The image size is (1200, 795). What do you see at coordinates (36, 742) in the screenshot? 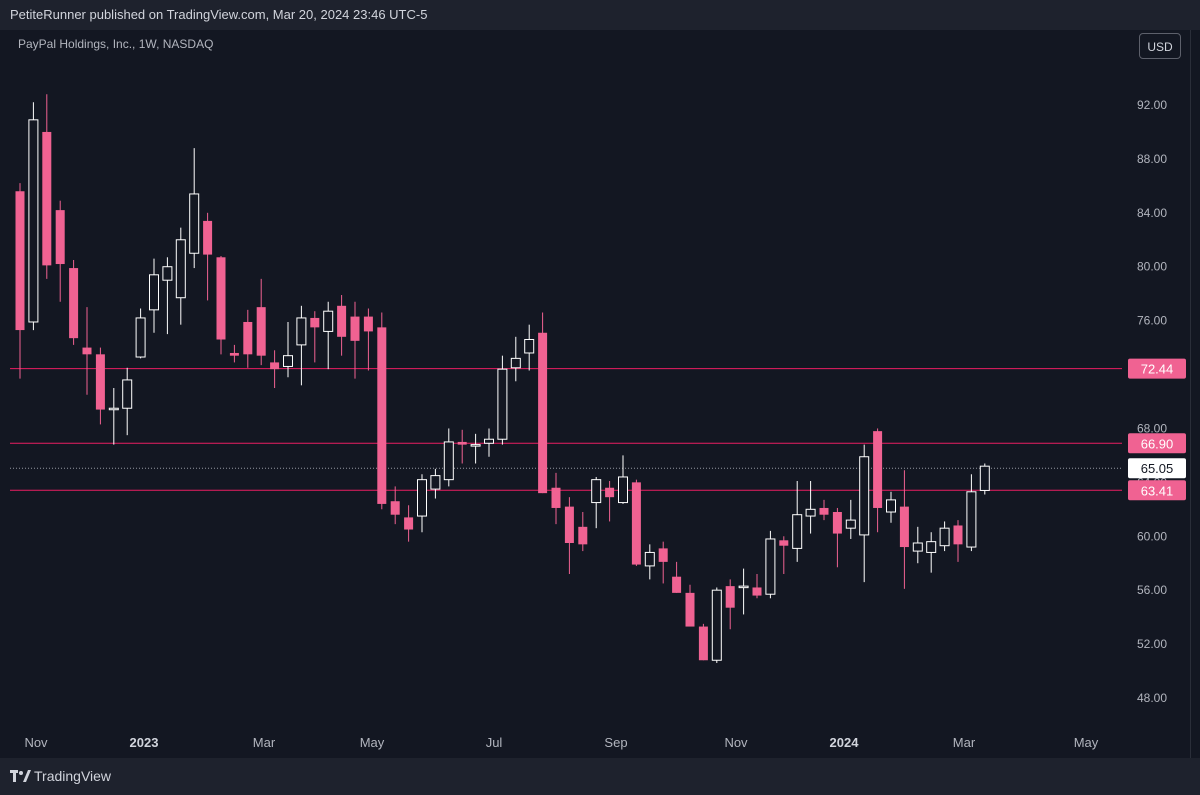
I see `x-tick-label-0: Nov` at bounding box center [36, 742].